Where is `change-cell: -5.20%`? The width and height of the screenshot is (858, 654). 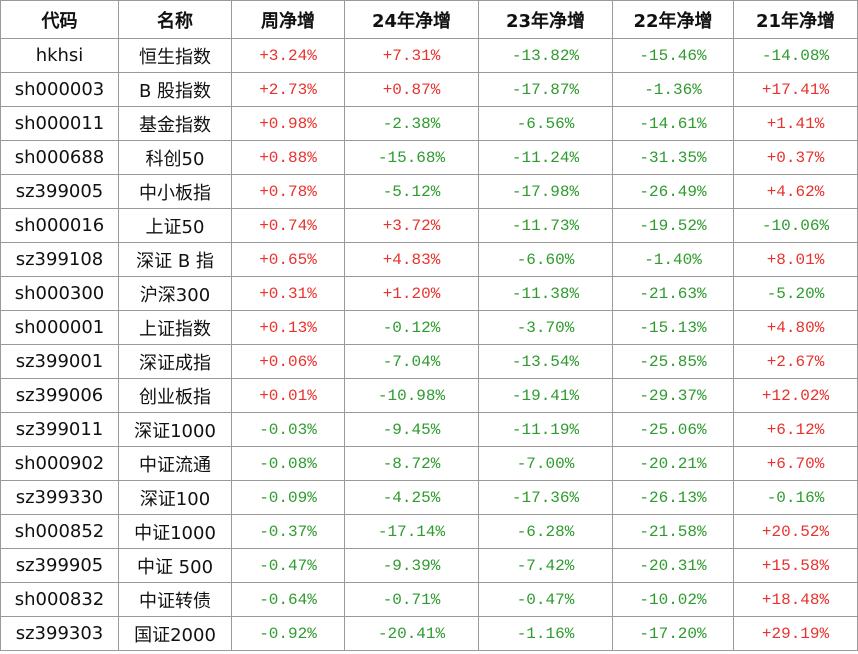 change-cell: -5.20% is located at coordinates (795, 293).